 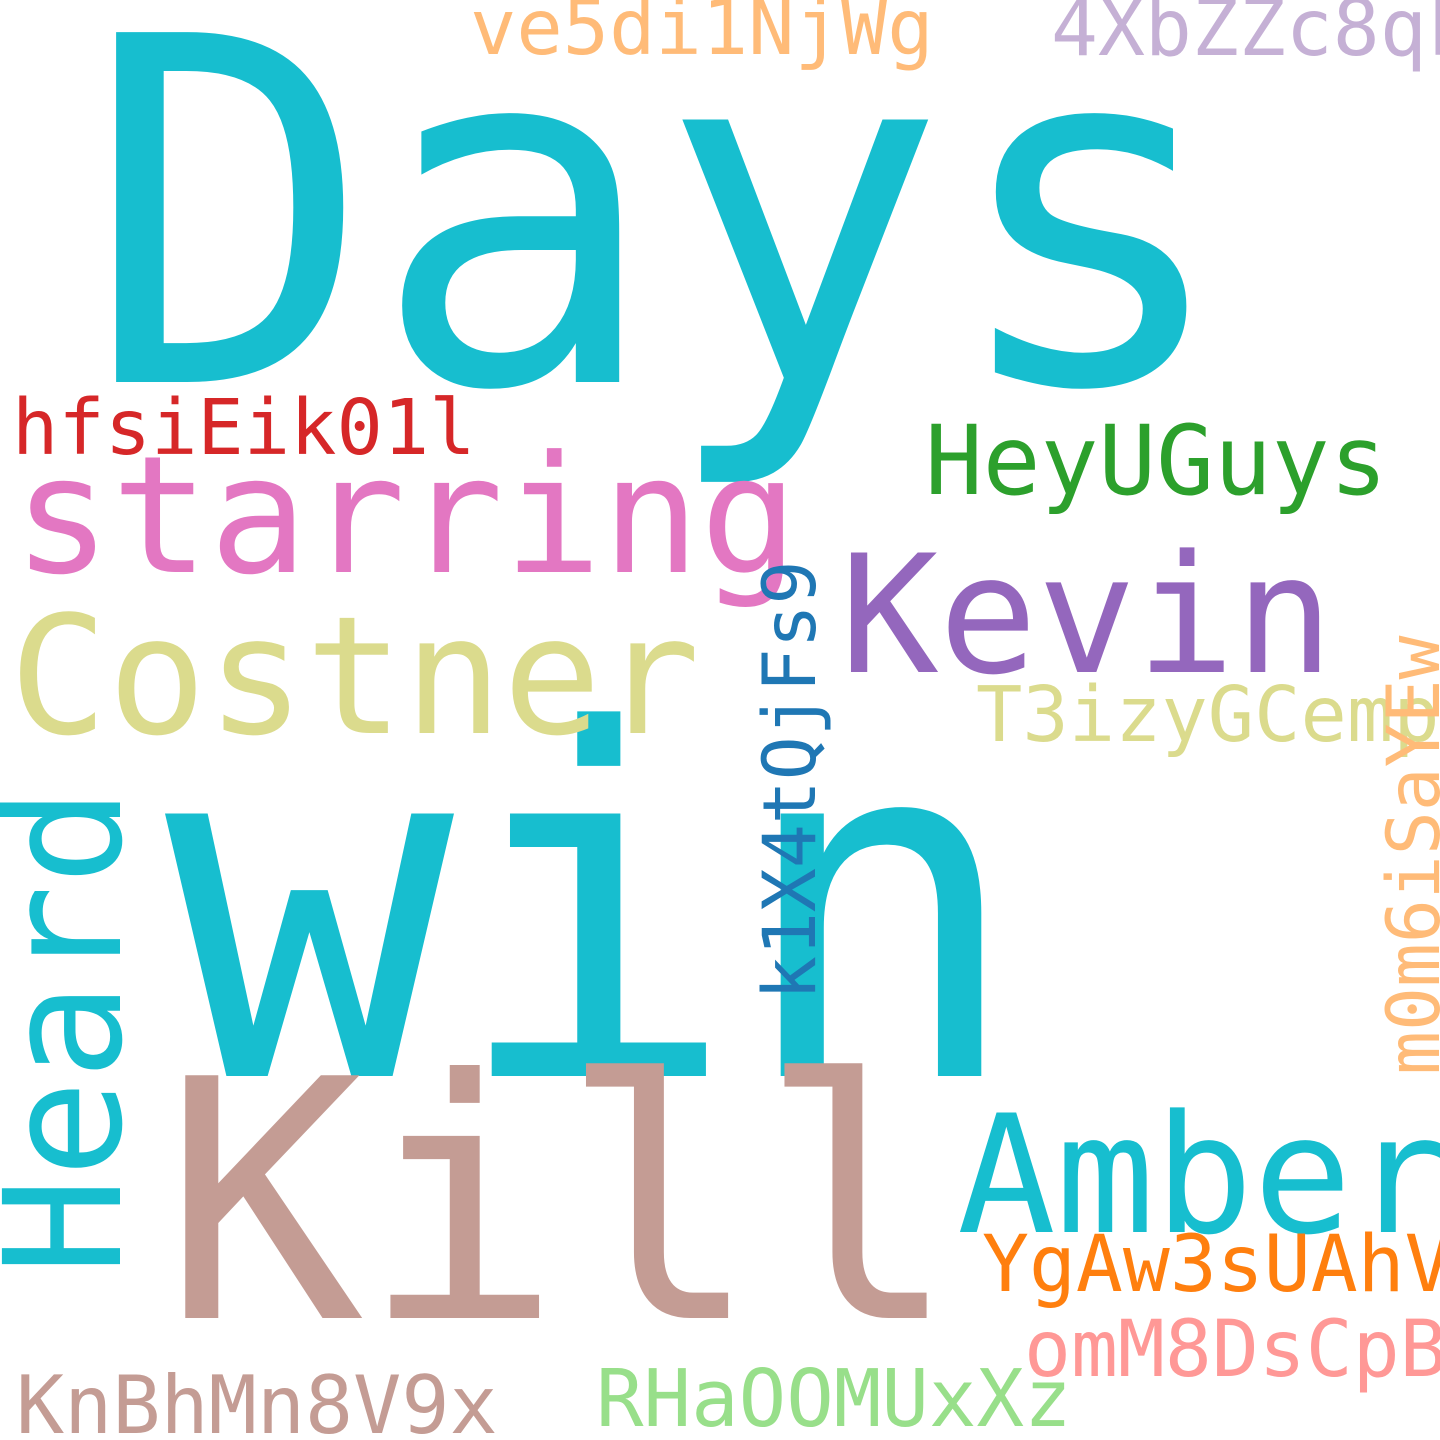 What do you see at coordinates (1156, 461) in the screenshot?
I see `word-heyuguys: HeyUGuys` at bounding box center [1156, 461].